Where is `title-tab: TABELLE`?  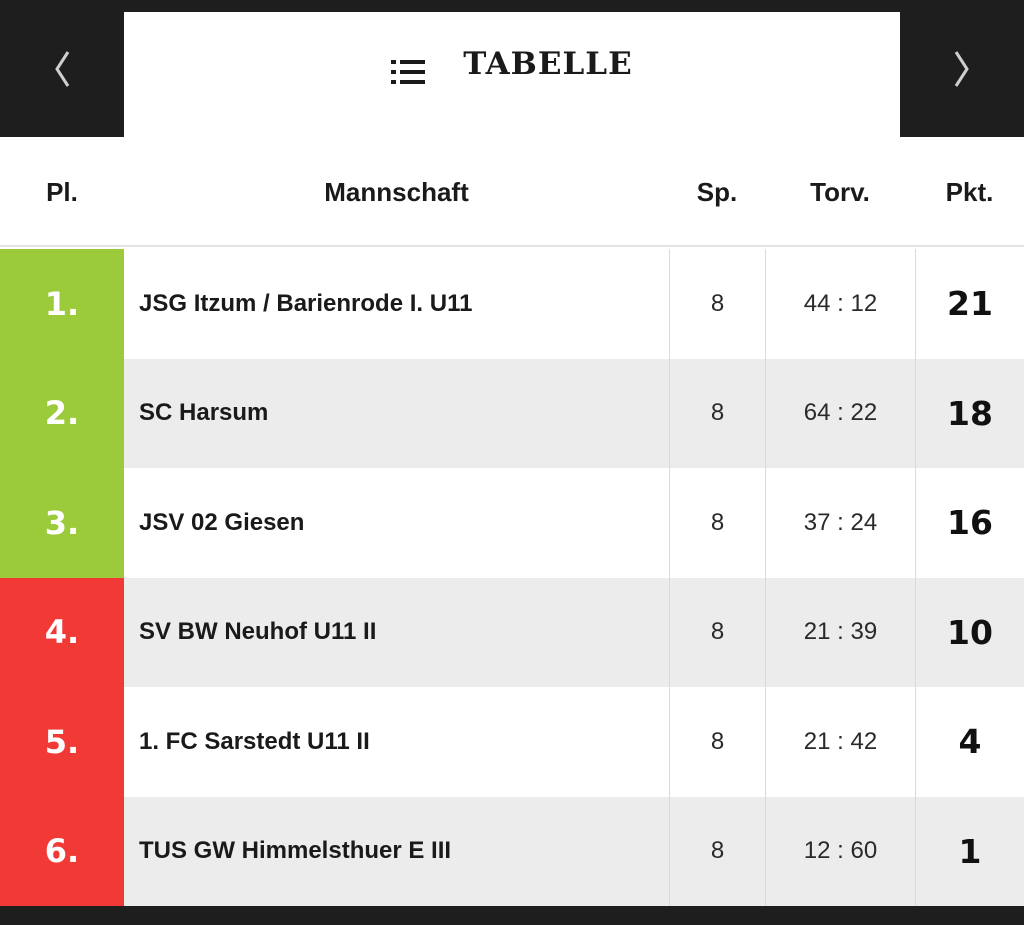
title-tab: TABELLE is located at coordinates (512, 74).